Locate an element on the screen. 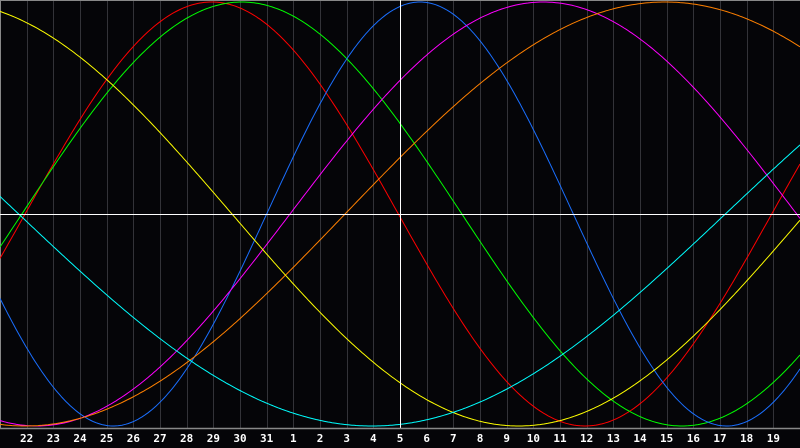 The height and width of the screenshot is (448, 800). x-tick-label: 19 is located at coordinates (773, 438).